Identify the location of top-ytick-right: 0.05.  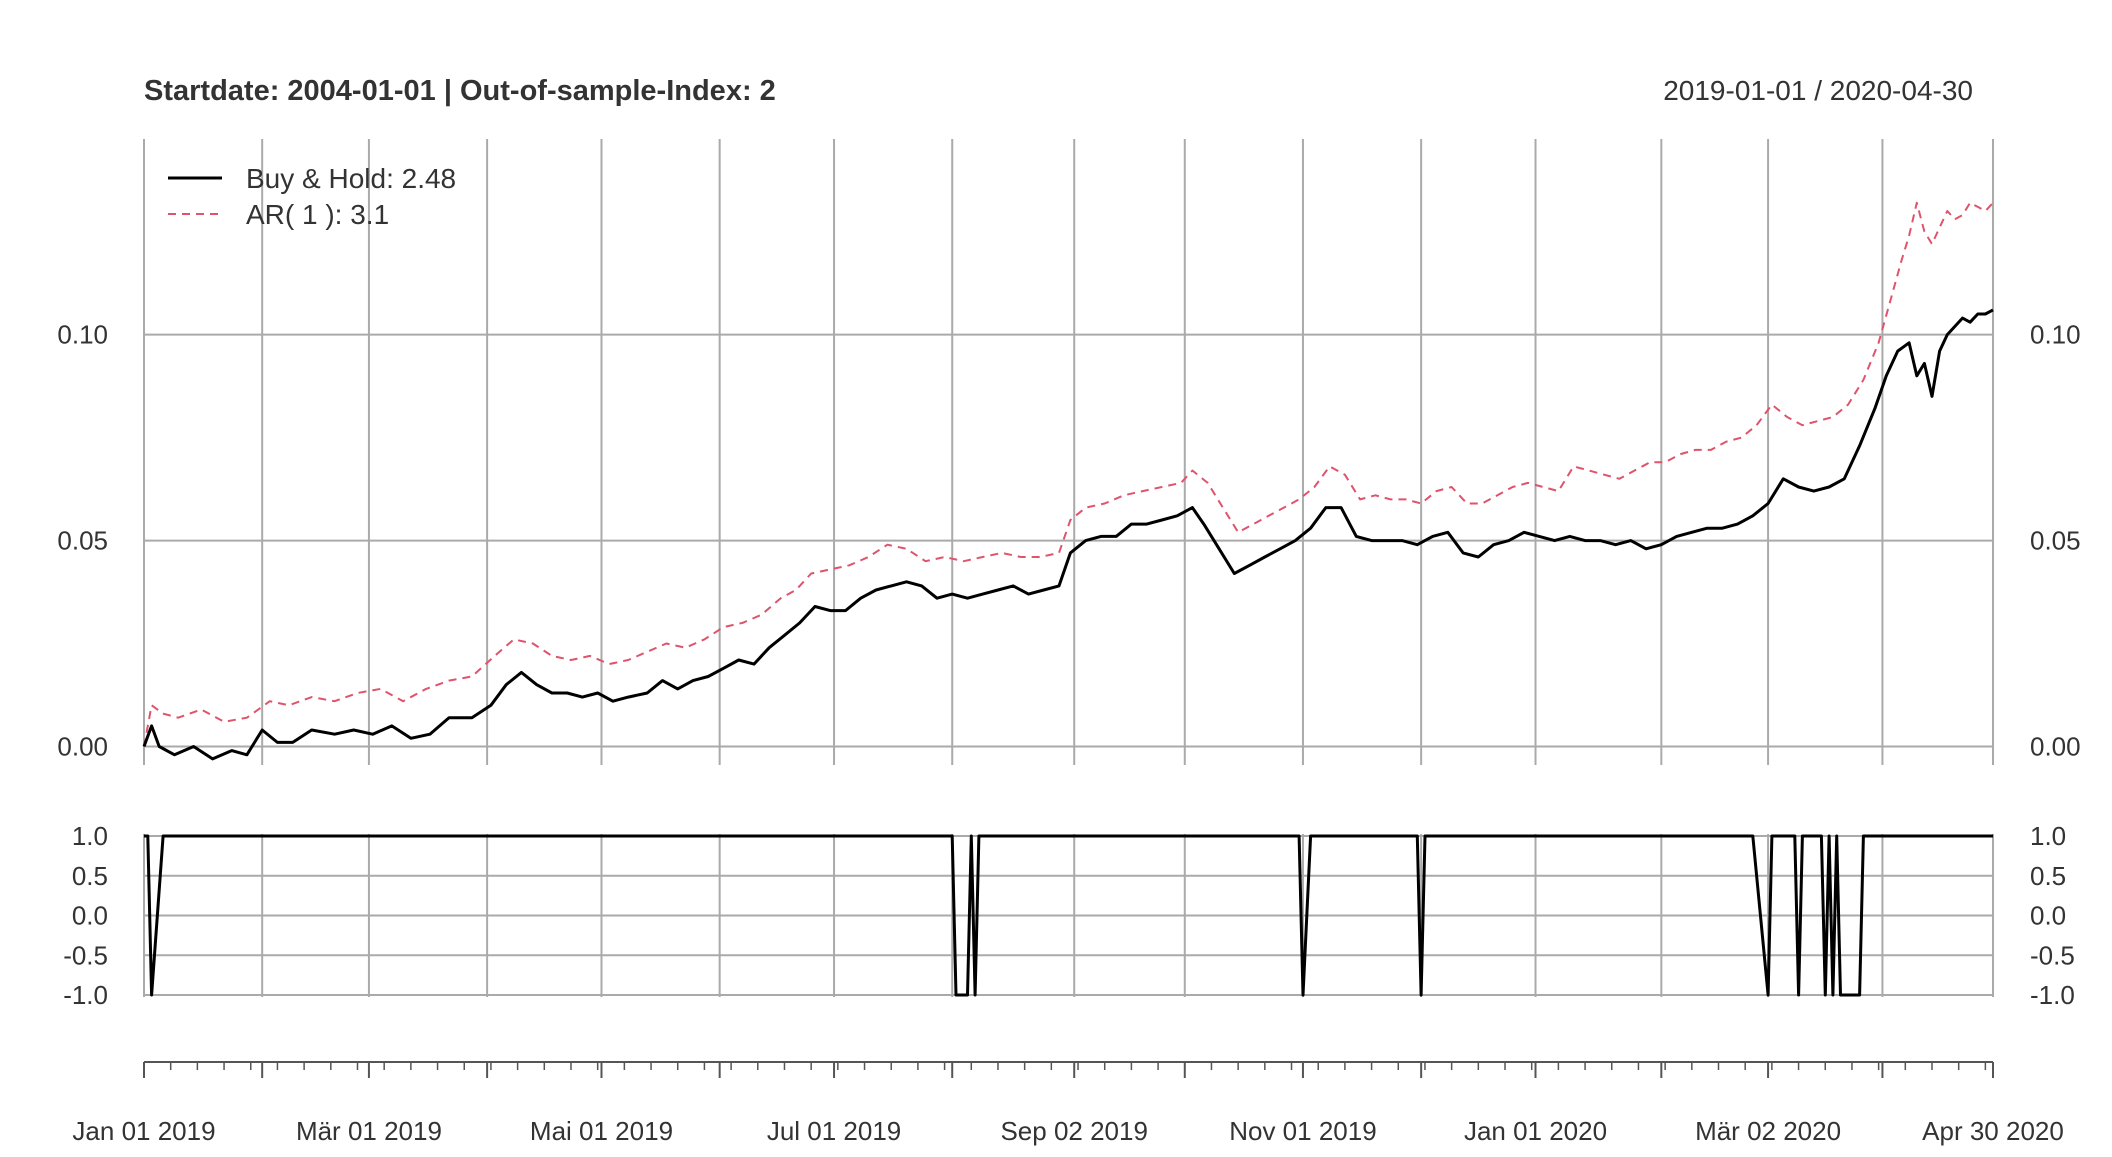
(2055, 541).